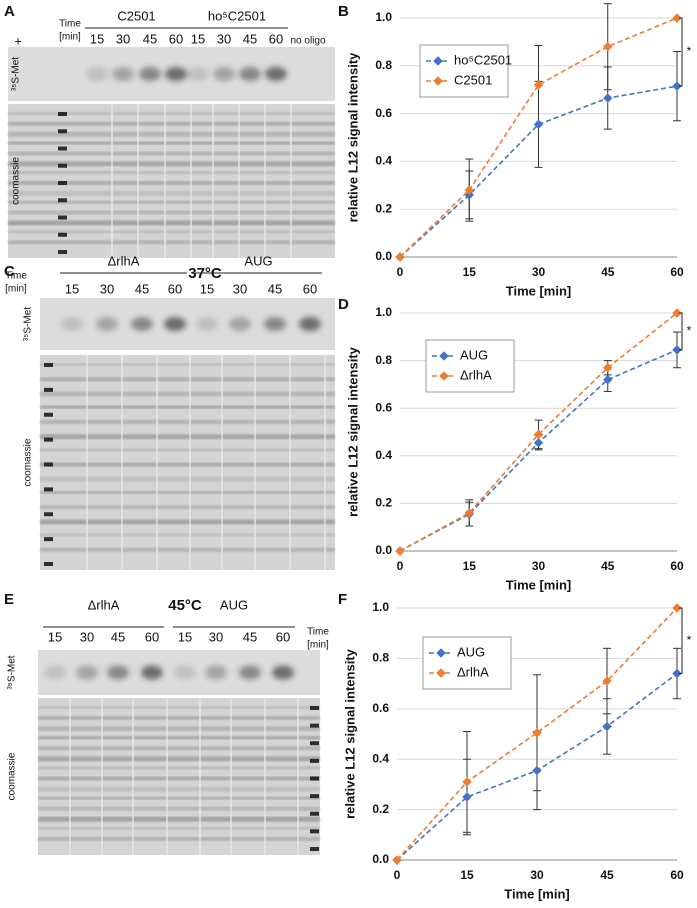 The height and width of the screenshot is (908, 697). I want to click on row-label: ³⁵S-Met, so click(12, 672).